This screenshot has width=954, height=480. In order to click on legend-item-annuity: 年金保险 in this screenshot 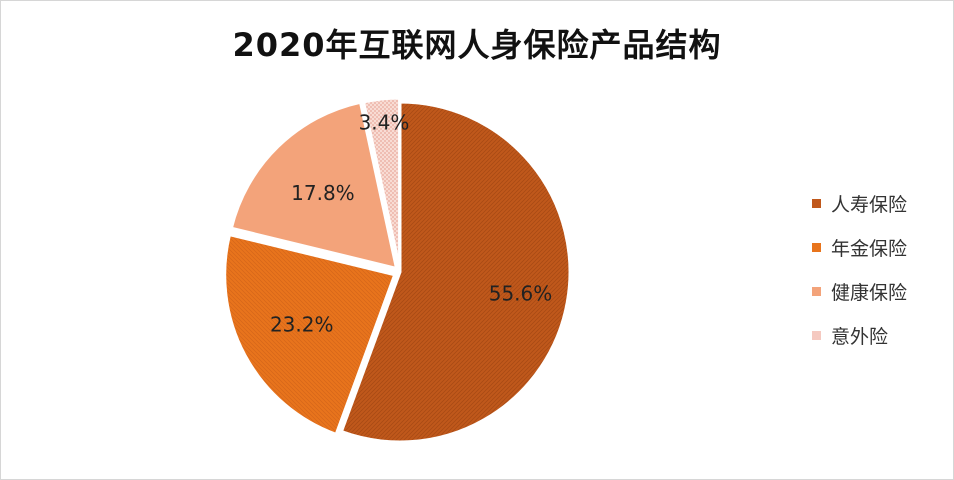, I will do `click(860, 248)`.